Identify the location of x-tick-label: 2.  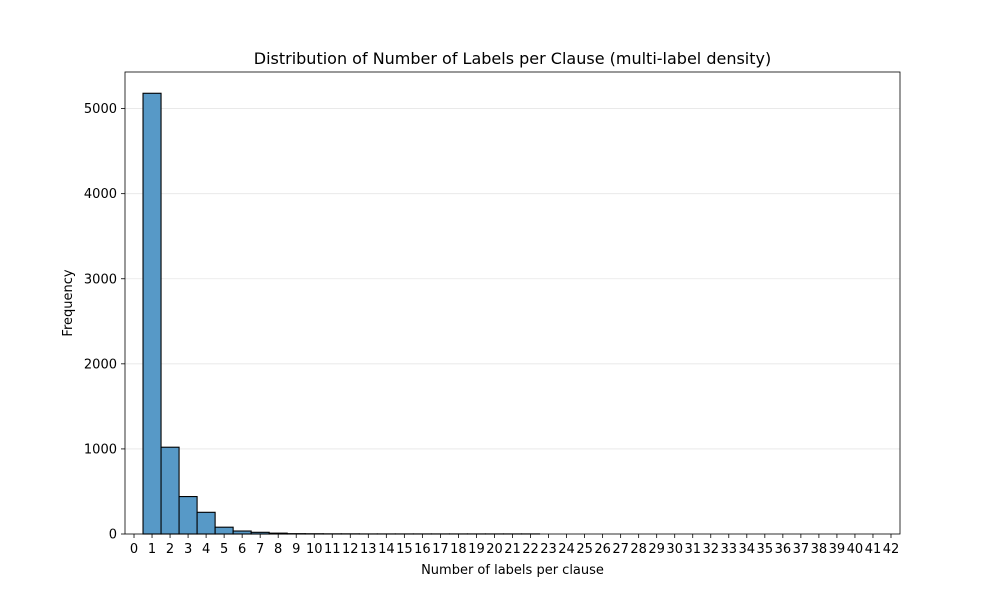
(170, 549).